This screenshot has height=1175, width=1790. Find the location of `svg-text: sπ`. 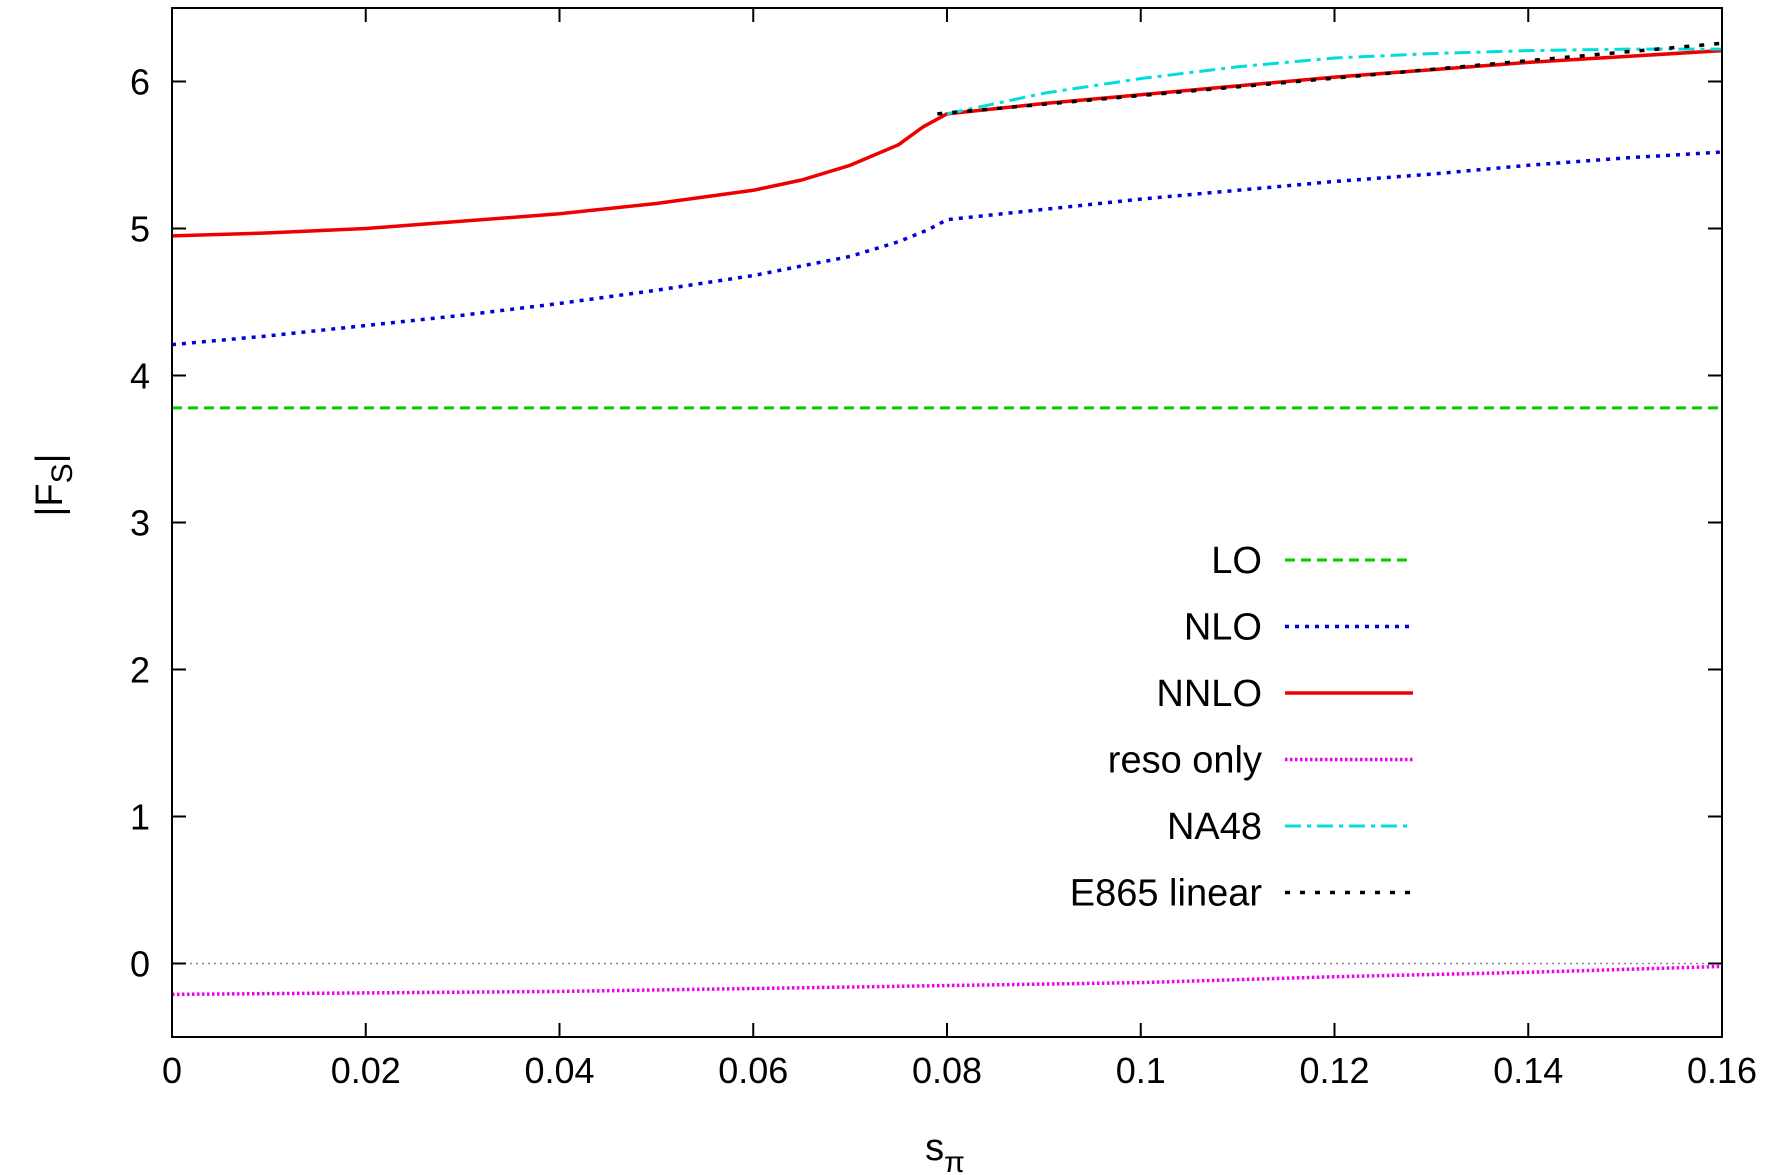

svg-text: sπ is located at coordinates (945, 1151).